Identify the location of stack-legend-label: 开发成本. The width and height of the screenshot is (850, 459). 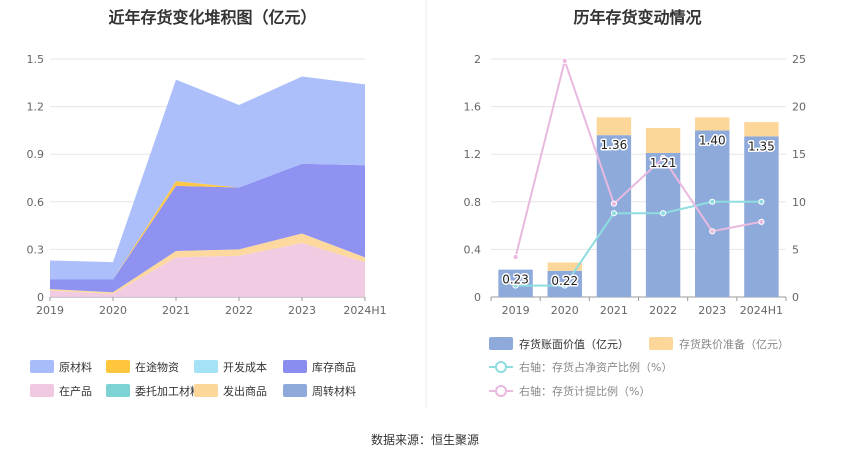
(245, 367).